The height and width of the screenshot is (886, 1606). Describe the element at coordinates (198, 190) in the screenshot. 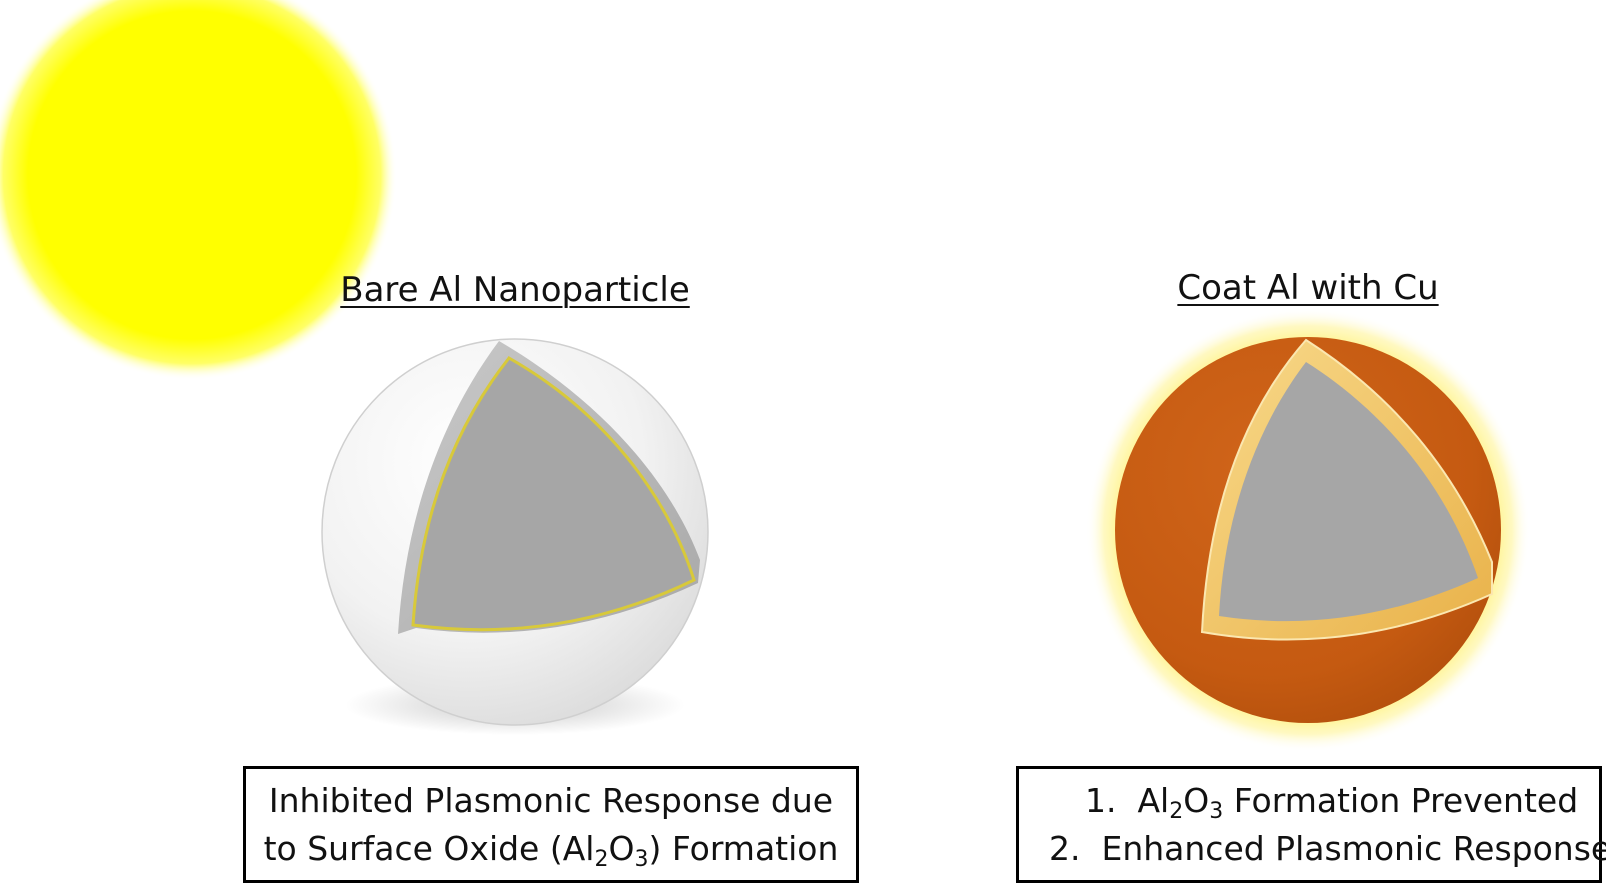

I see `sun-icon` at that location.